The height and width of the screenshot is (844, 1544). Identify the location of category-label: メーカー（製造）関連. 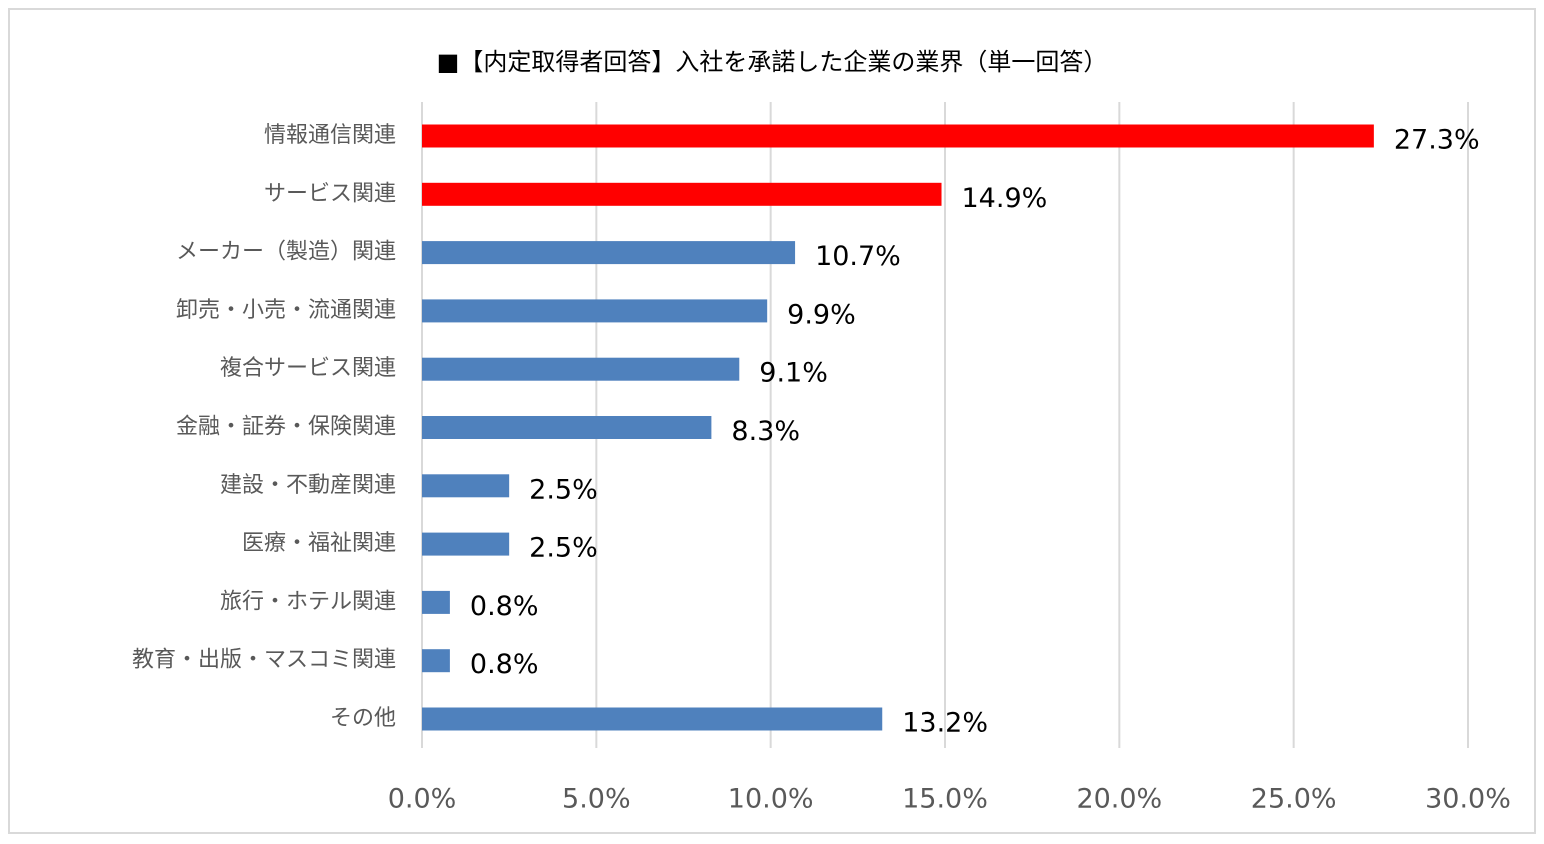
(286, 252).